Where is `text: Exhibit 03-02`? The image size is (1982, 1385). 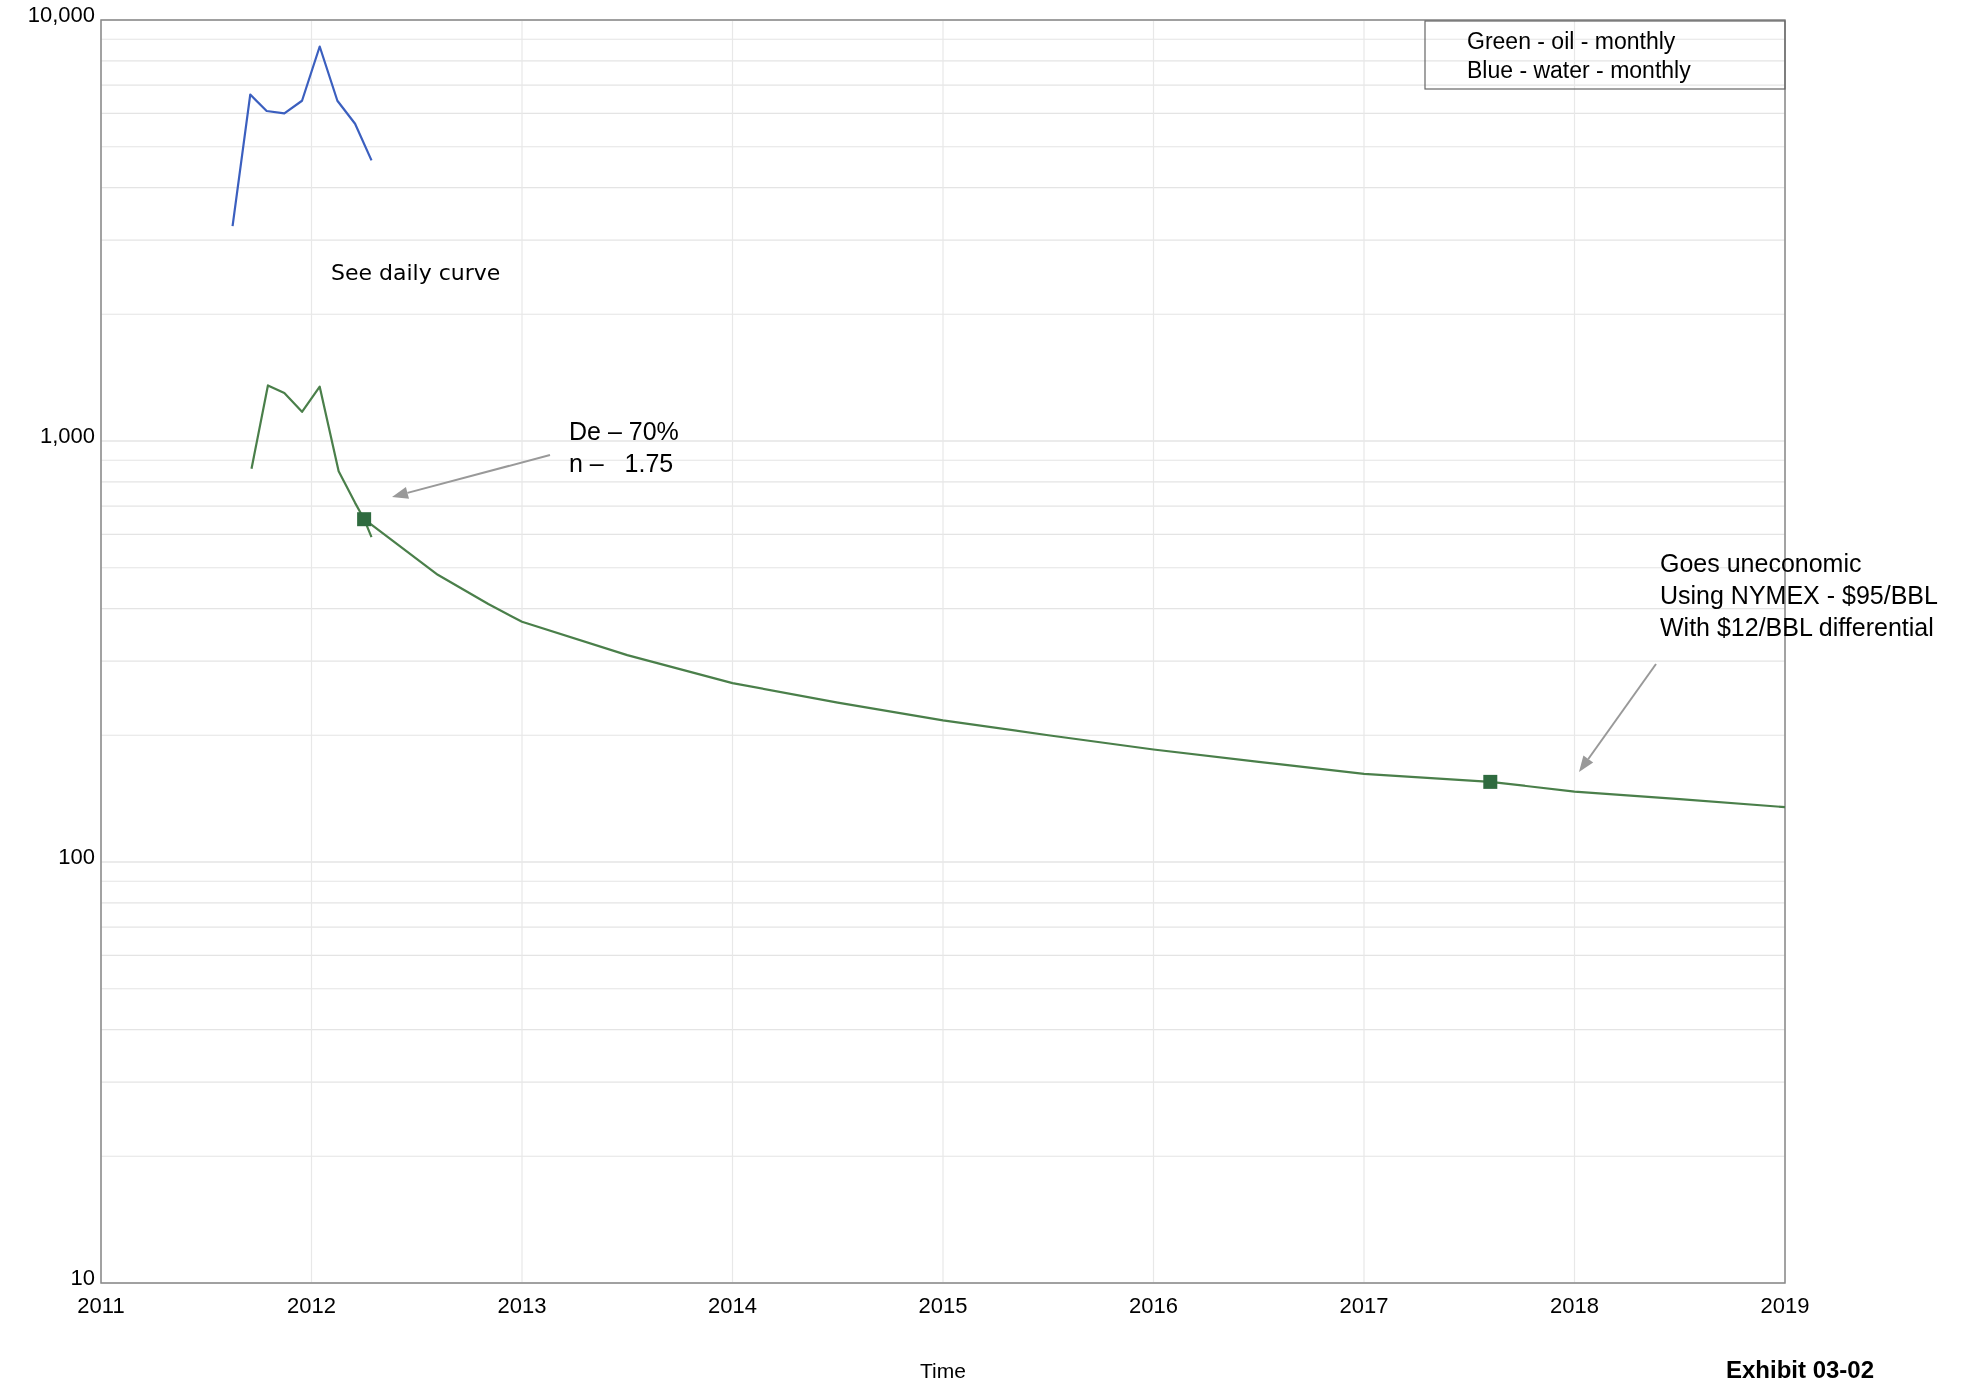 text: Exhibit 03-02 is located at coordinates (1800, 1369).